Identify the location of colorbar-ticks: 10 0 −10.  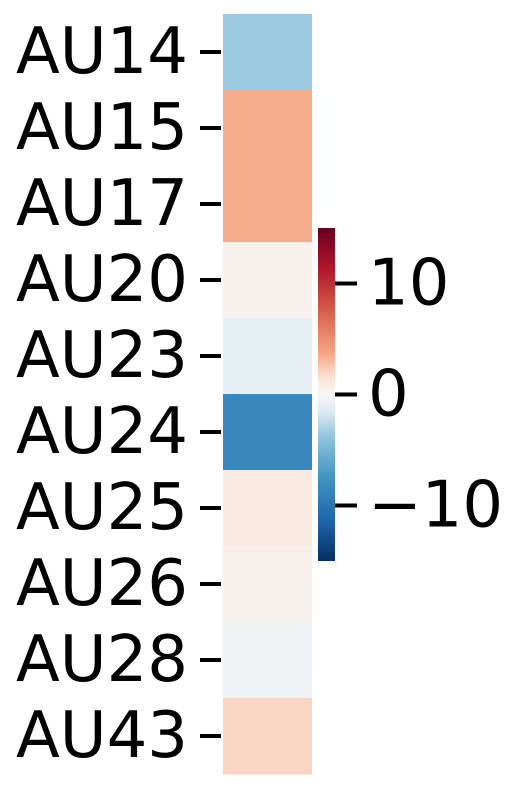
(419, 395).